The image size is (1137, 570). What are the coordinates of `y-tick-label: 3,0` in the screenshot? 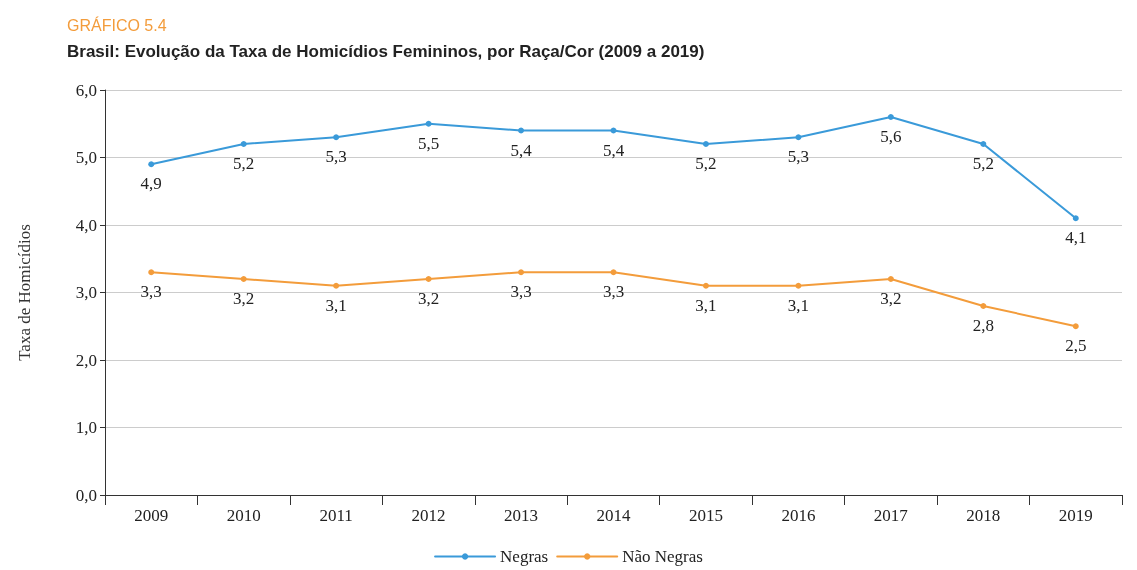 It's located at (86, 292).